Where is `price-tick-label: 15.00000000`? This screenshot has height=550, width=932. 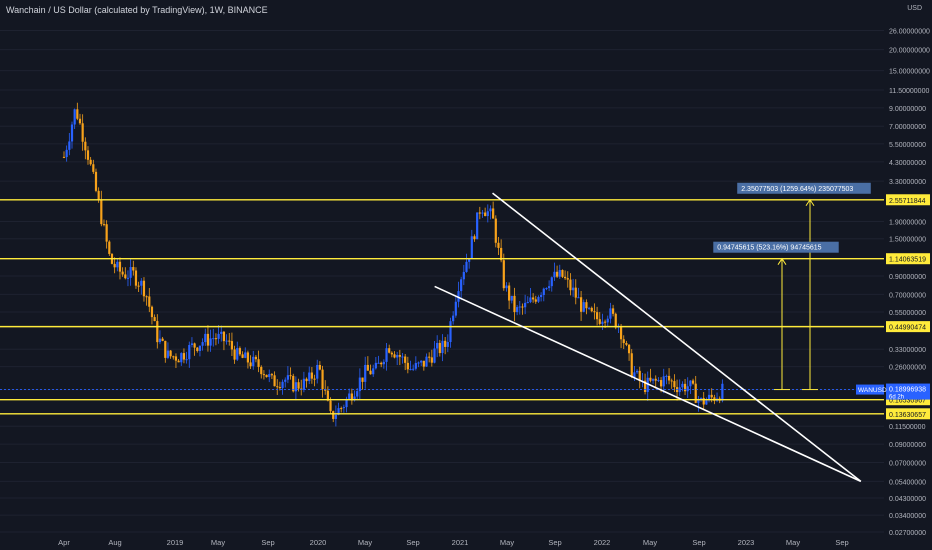
price-tick-label: 15.00000000 is located at coordinates (909, 72).